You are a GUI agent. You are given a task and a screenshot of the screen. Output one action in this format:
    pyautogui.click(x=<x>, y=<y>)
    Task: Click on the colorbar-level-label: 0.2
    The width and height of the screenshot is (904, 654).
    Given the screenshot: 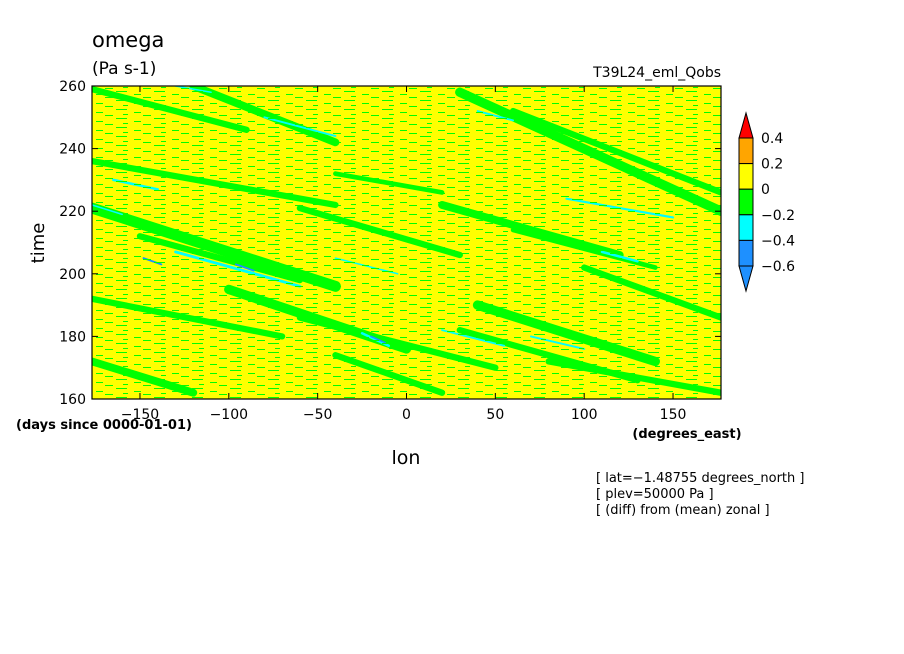 What is the action you would take?
    pyautogui.click(x=772, y=165)
    